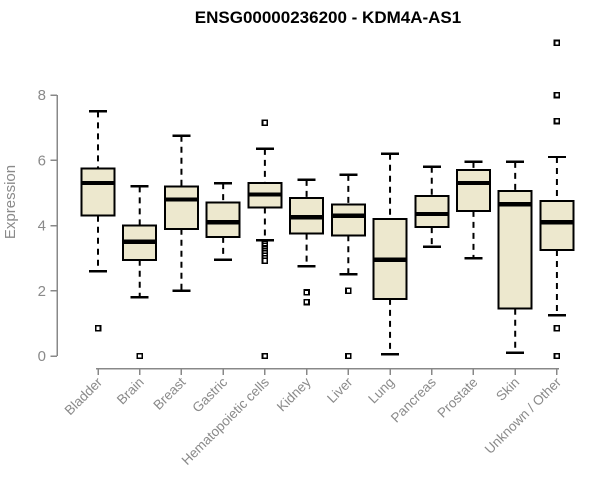 The image size is (600, 500). I want to click on x-axis-category-label: Gastric, so click(209, 394).